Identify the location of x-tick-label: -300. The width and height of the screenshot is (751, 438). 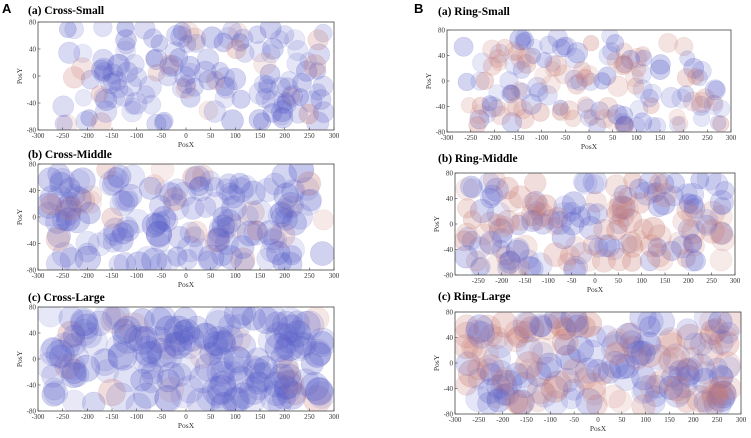
(38, 276).